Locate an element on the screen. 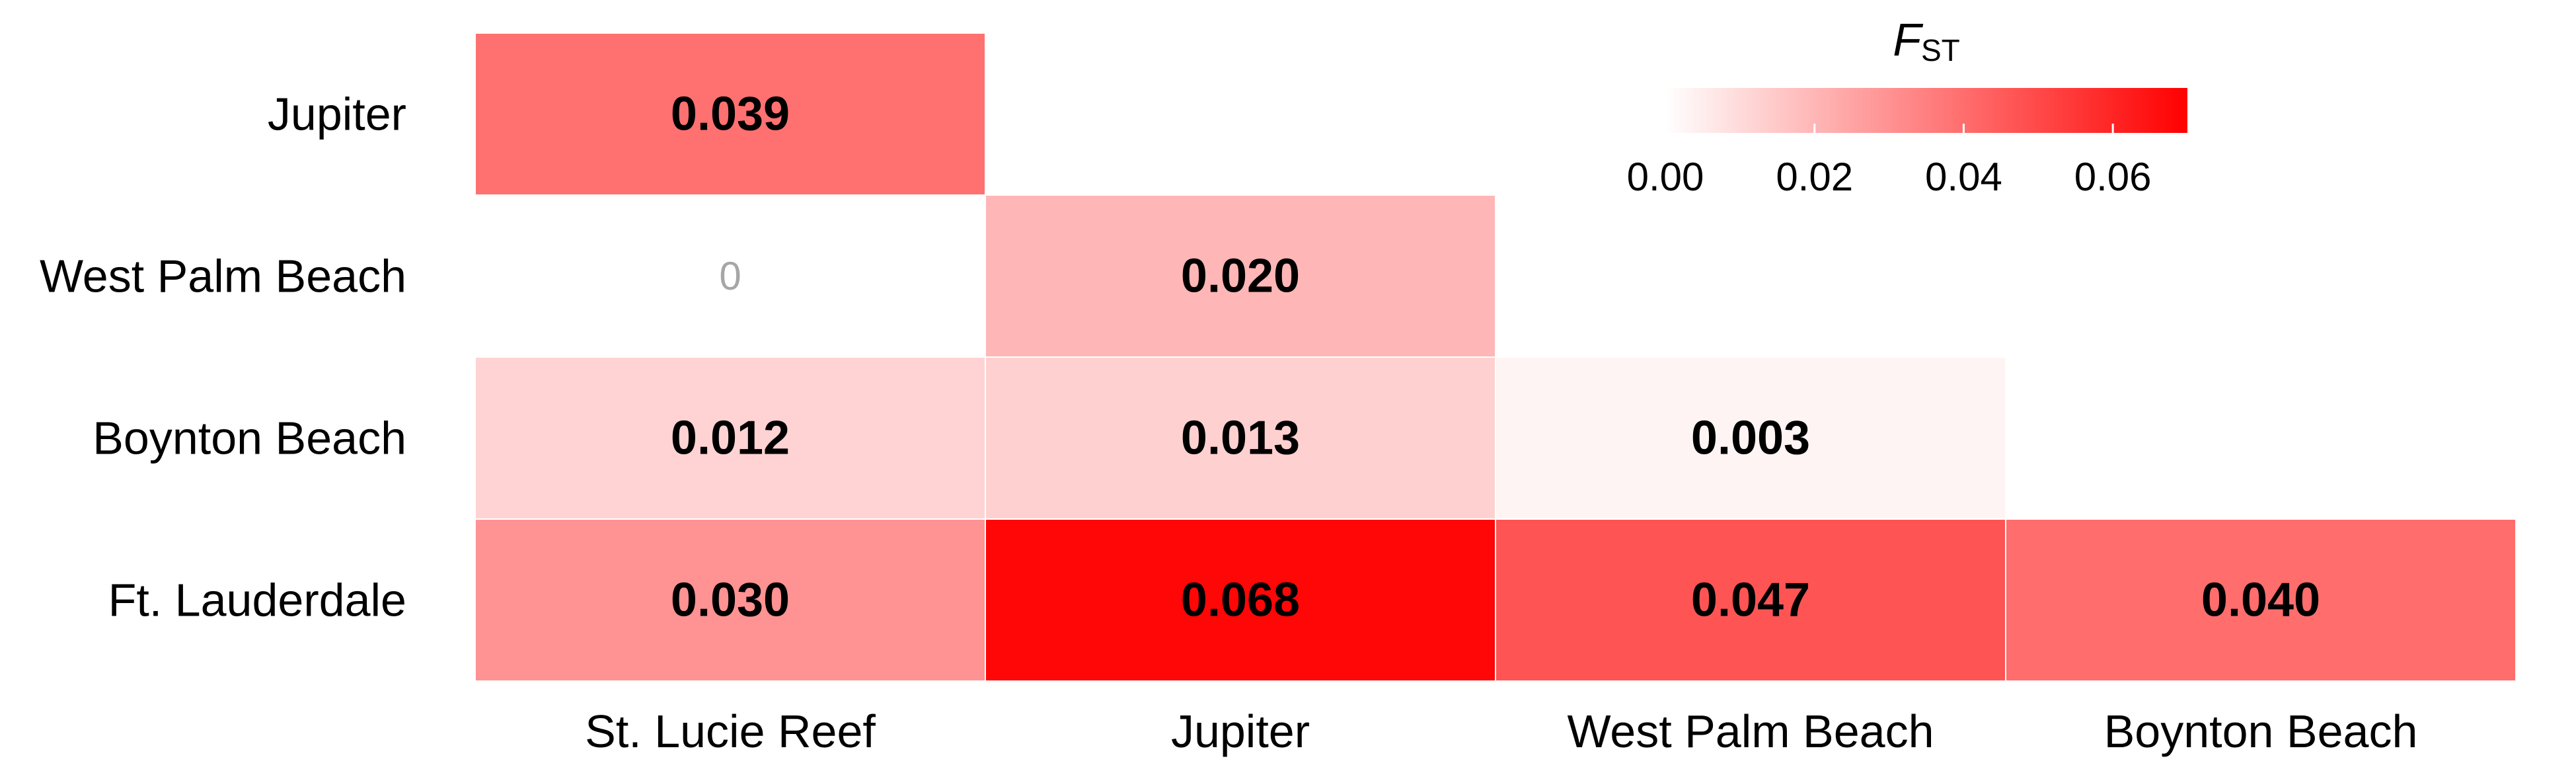 The width and height of the screenshot is (2576, 773). cell-value-label: 0.013 is located at coordinates (1240, 438).